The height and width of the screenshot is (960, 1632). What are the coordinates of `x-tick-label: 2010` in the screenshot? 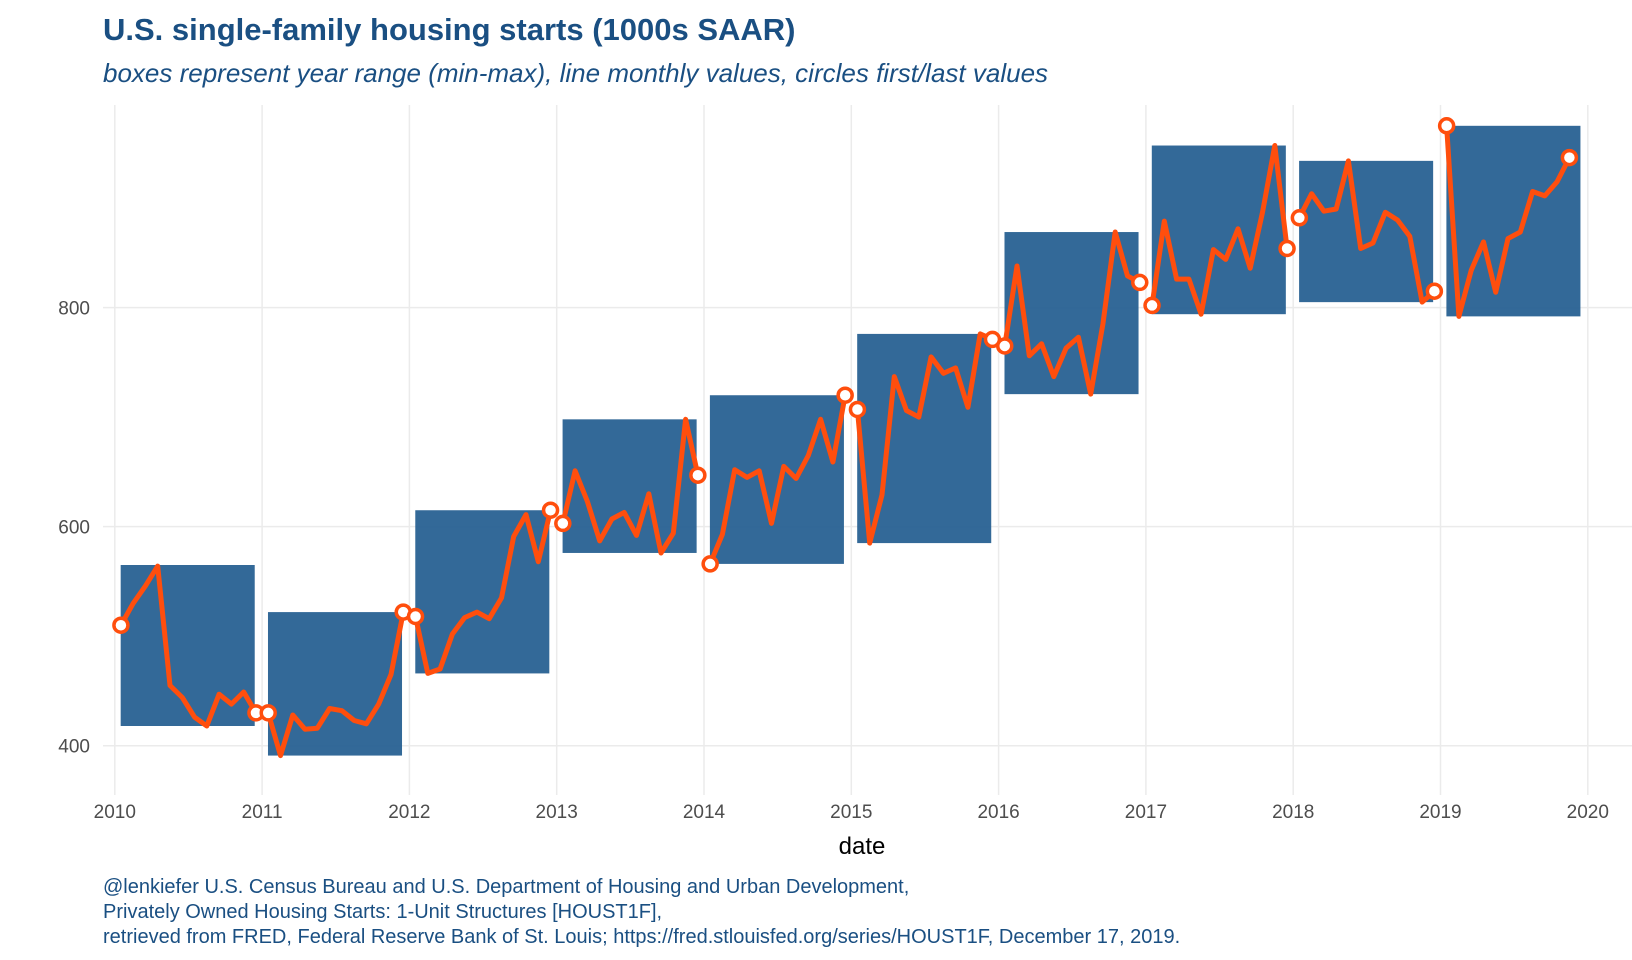 It's located at (115, 812).